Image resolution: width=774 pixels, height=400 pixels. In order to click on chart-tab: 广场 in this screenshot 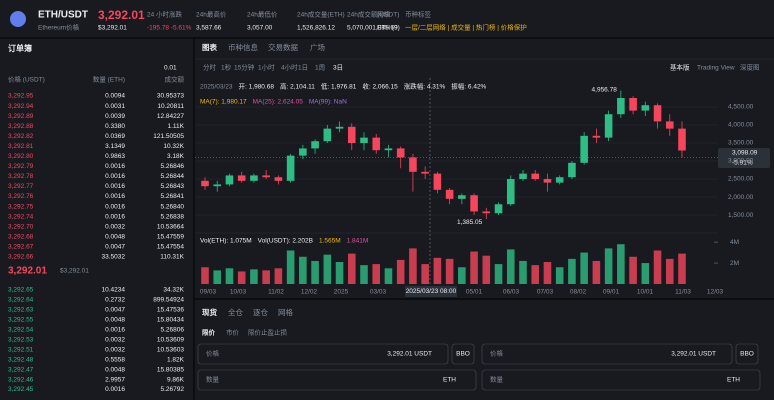, I will do `click(317, 47)`.